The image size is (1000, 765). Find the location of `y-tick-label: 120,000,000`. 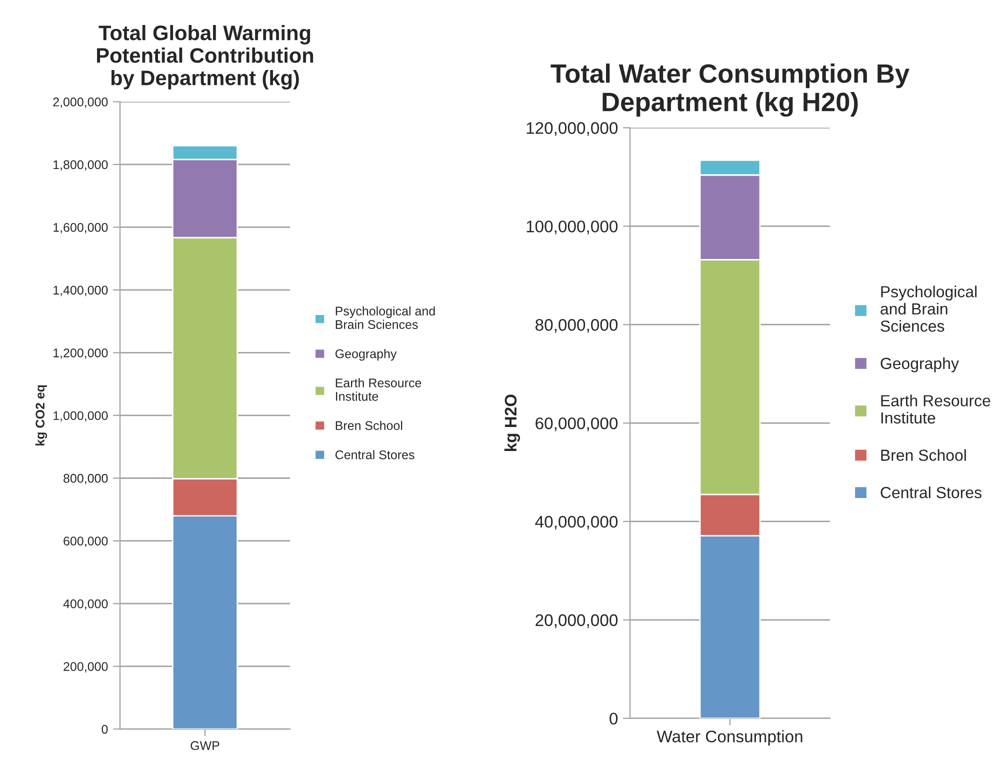

y-tick-label: 120,000,000 is located at coordinates (572, 129).